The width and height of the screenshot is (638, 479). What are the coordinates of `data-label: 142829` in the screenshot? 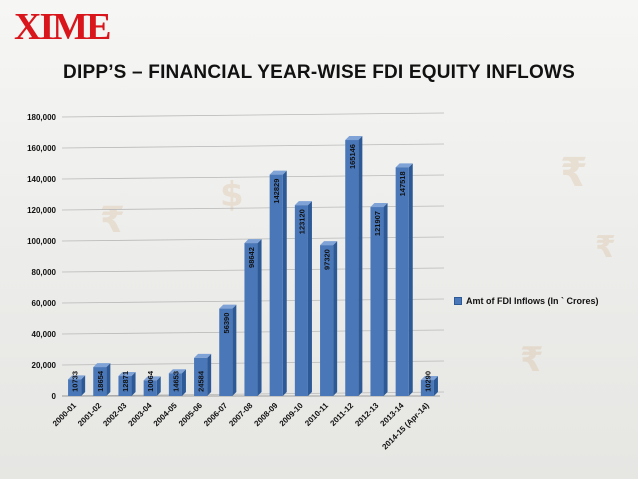 It's located at (276, 191).